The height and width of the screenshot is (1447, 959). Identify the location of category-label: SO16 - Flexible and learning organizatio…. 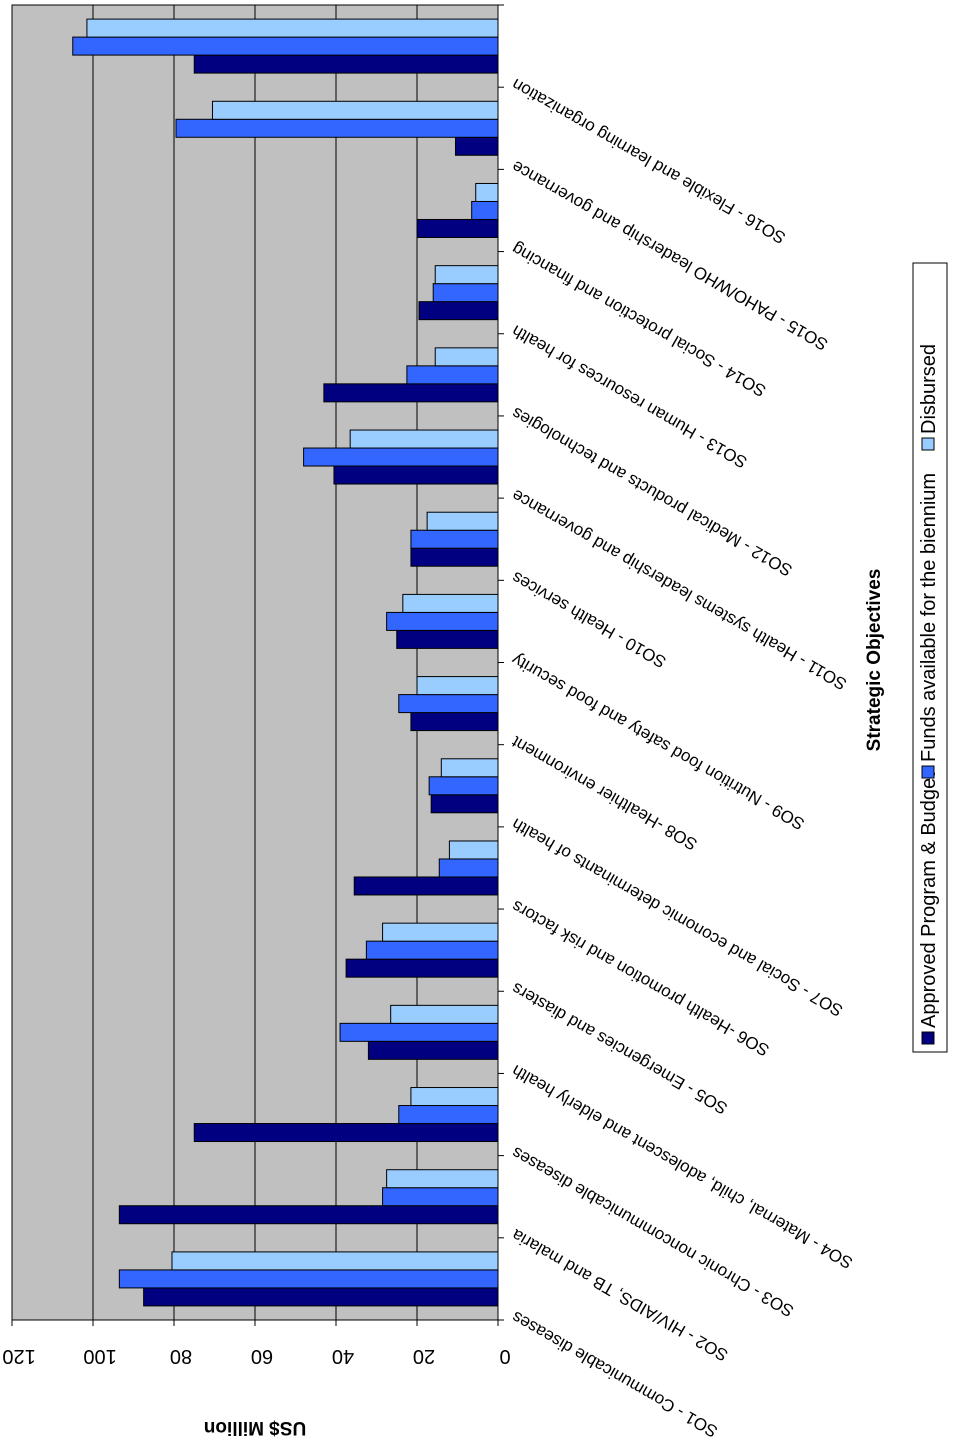
(649, 161).